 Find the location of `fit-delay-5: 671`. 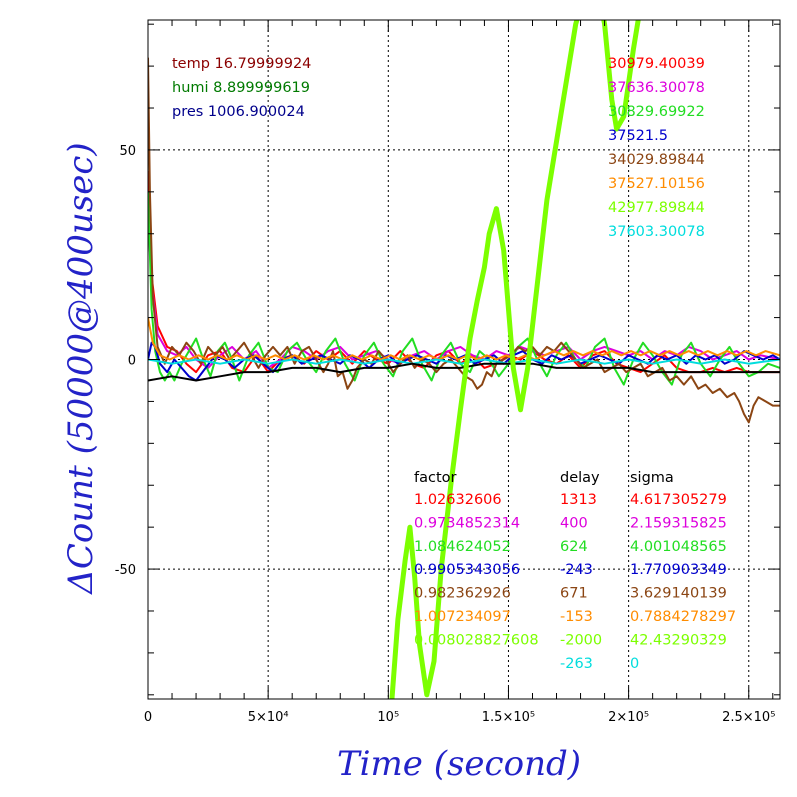

fit-delay-5: 671 is located at coordinates (574, 594).